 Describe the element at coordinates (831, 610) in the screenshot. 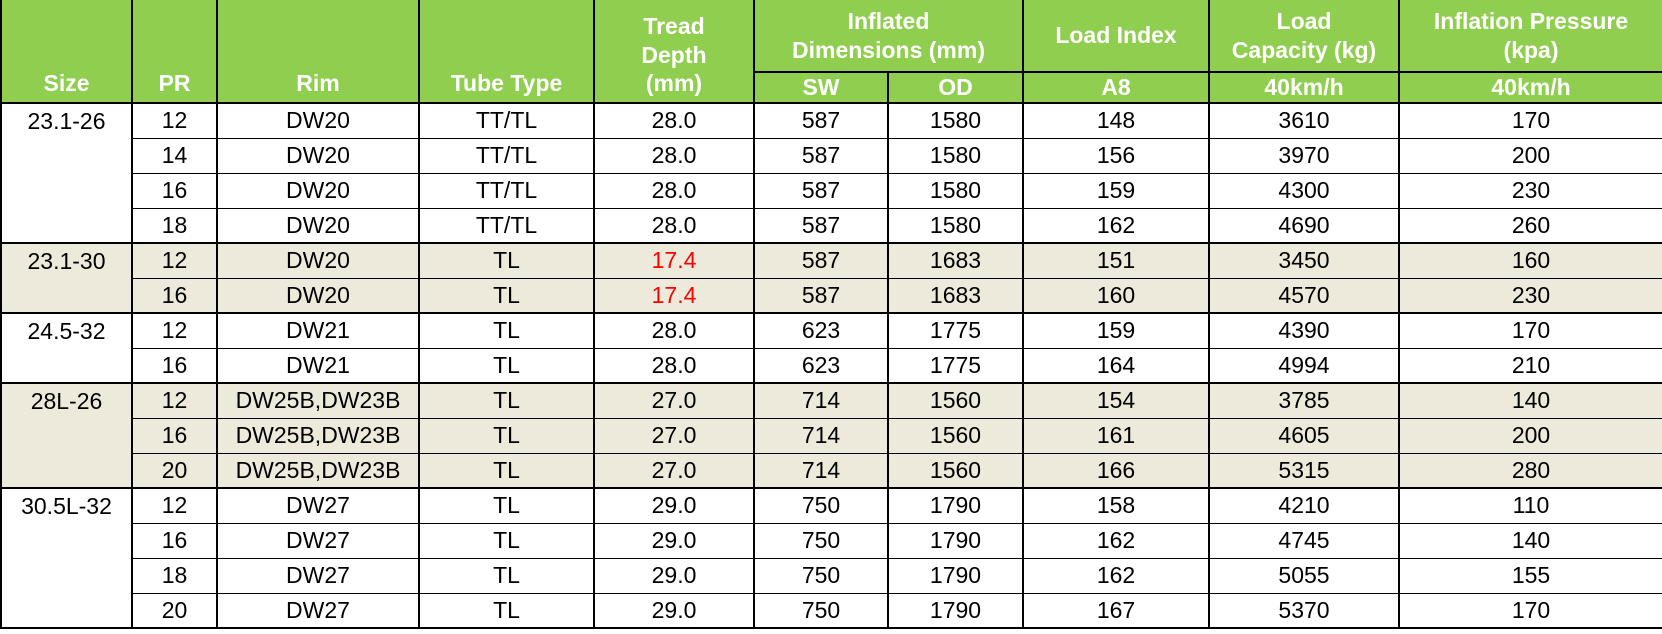

I see `table-row: 20 DW27 TL 29.0 750 1790 167 5370 170` at that location.